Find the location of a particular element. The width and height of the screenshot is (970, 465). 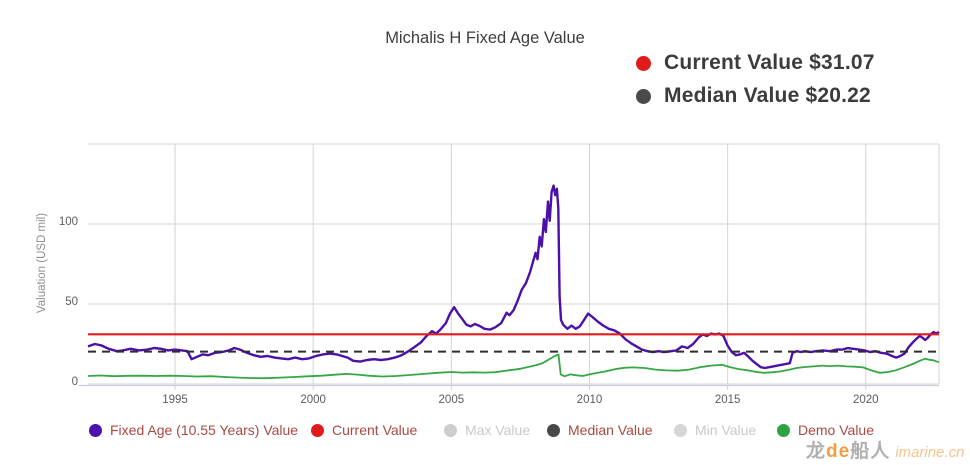

watermark-cn-1: 龙 is located at coordinates (816, 451).